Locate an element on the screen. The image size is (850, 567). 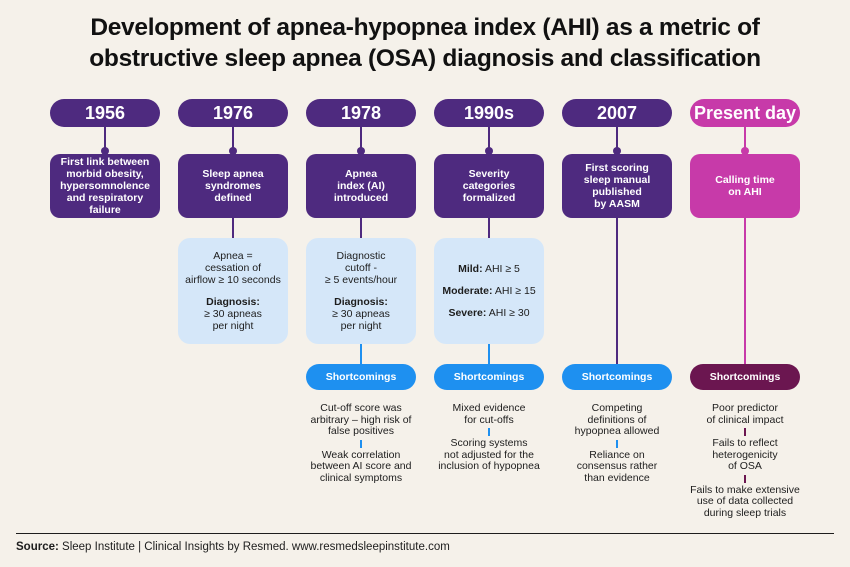
event-line: introduced is located at coordinates (361, 198).